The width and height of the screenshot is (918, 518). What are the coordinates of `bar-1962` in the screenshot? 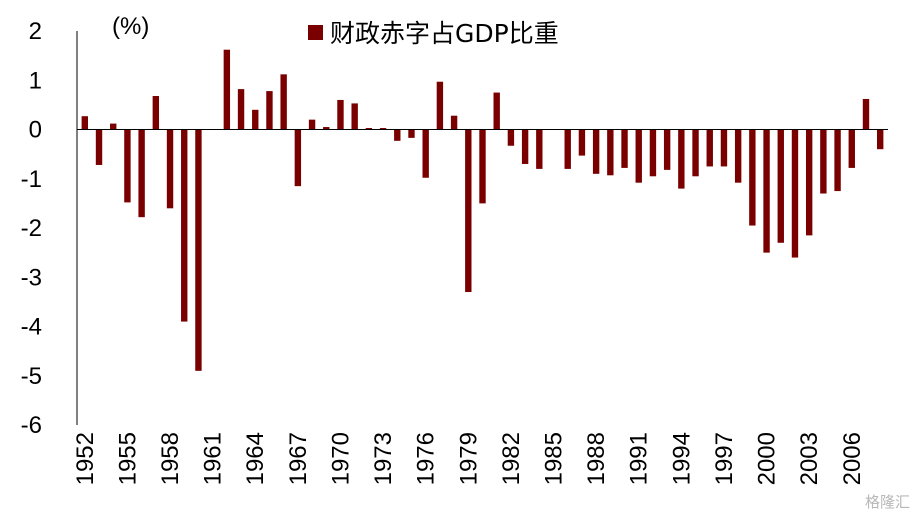 It's located at (227, 89).